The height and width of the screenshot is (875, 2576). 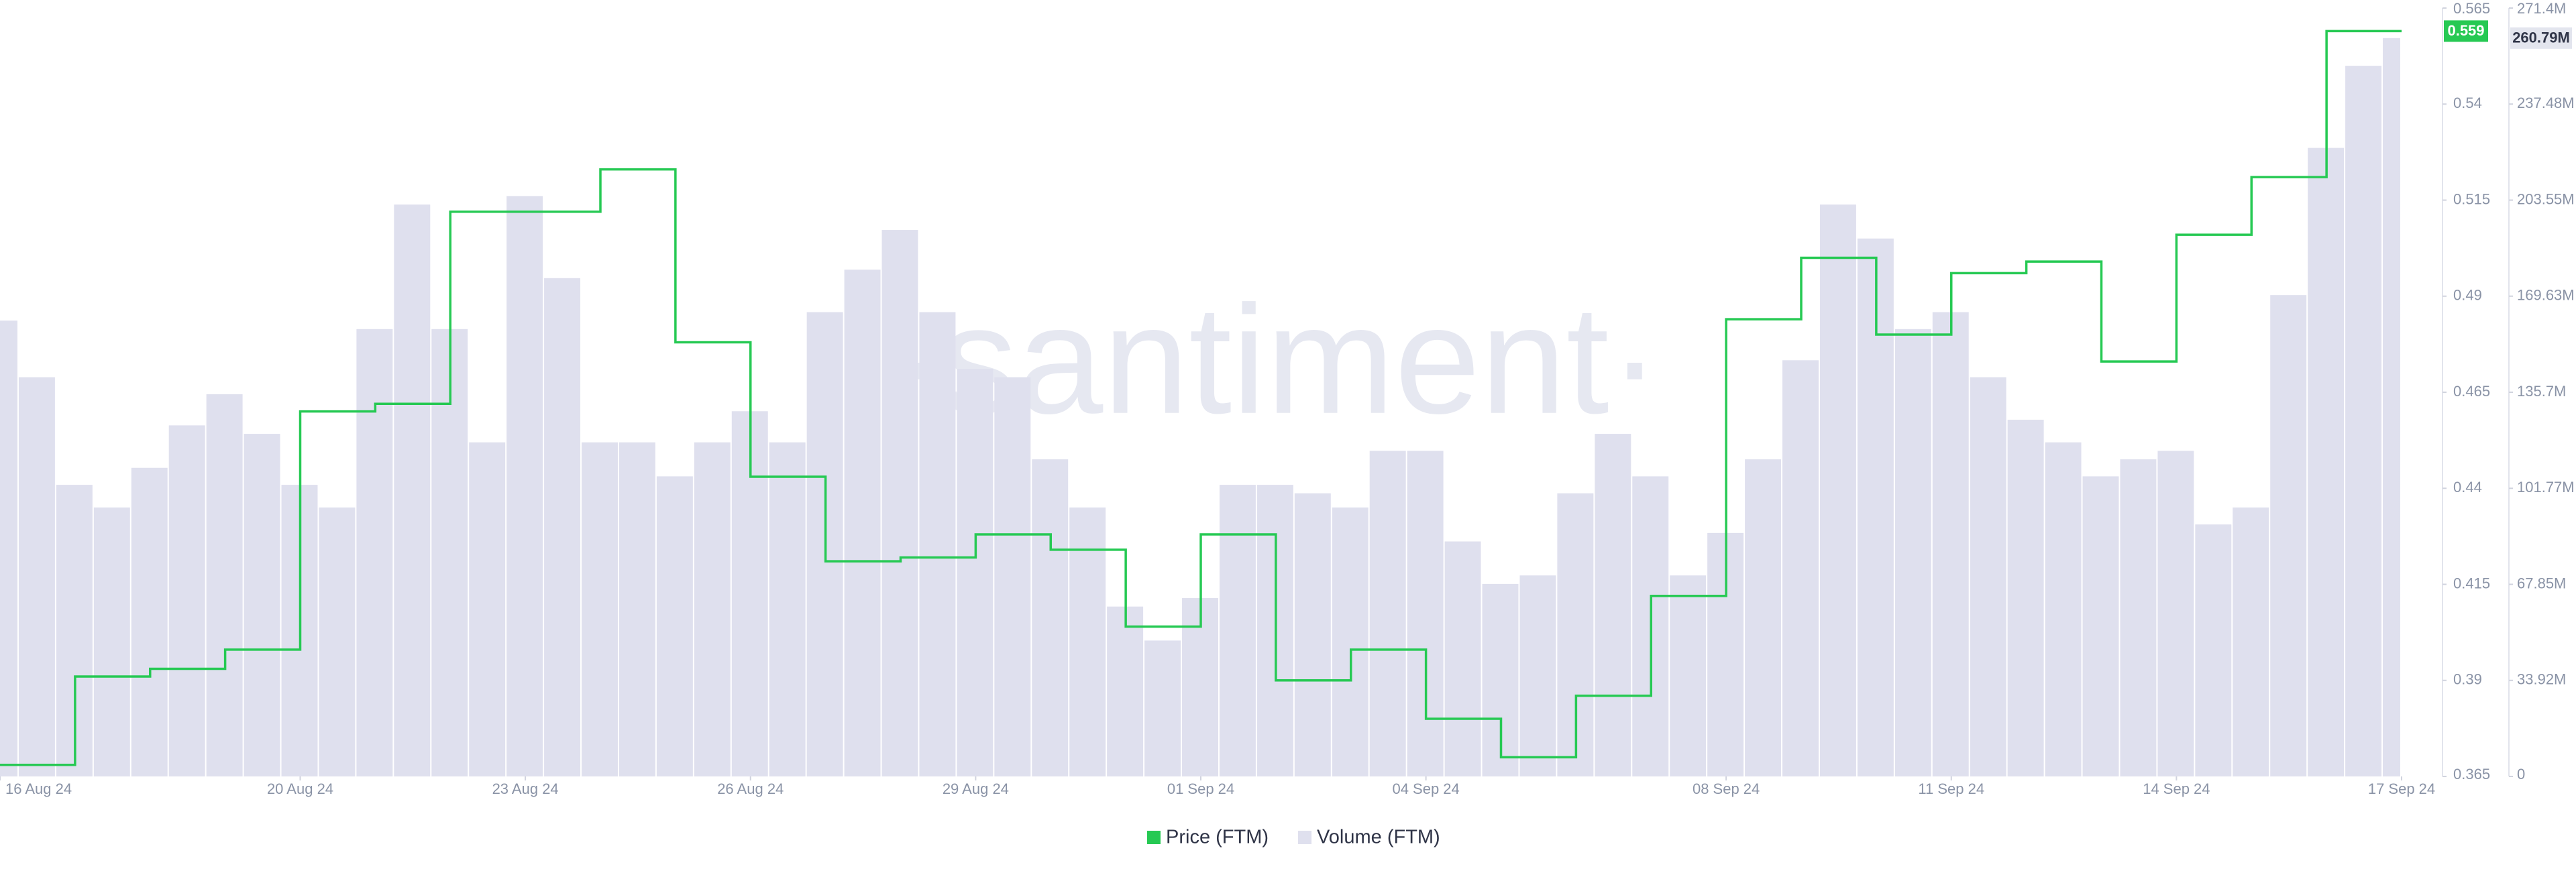 I want to click on price-tick-label: 0.465, so click(x=2471, y=391).